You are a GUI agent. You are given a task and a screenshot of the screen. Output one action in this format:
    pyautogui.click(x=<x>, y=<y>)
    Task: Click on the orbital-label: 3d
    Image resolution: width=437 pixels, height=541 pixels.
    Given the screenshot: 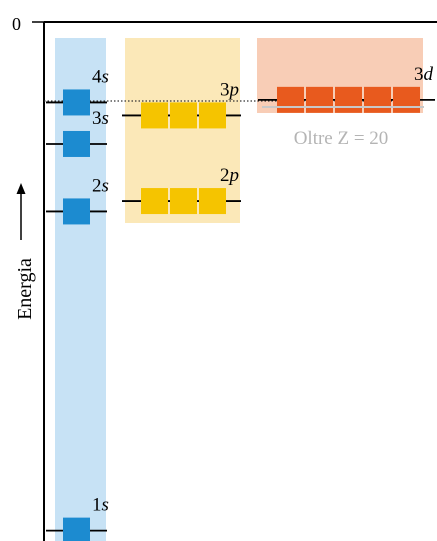 What is the action you would take?
    pyautogui.click(x=424, y=74)
    